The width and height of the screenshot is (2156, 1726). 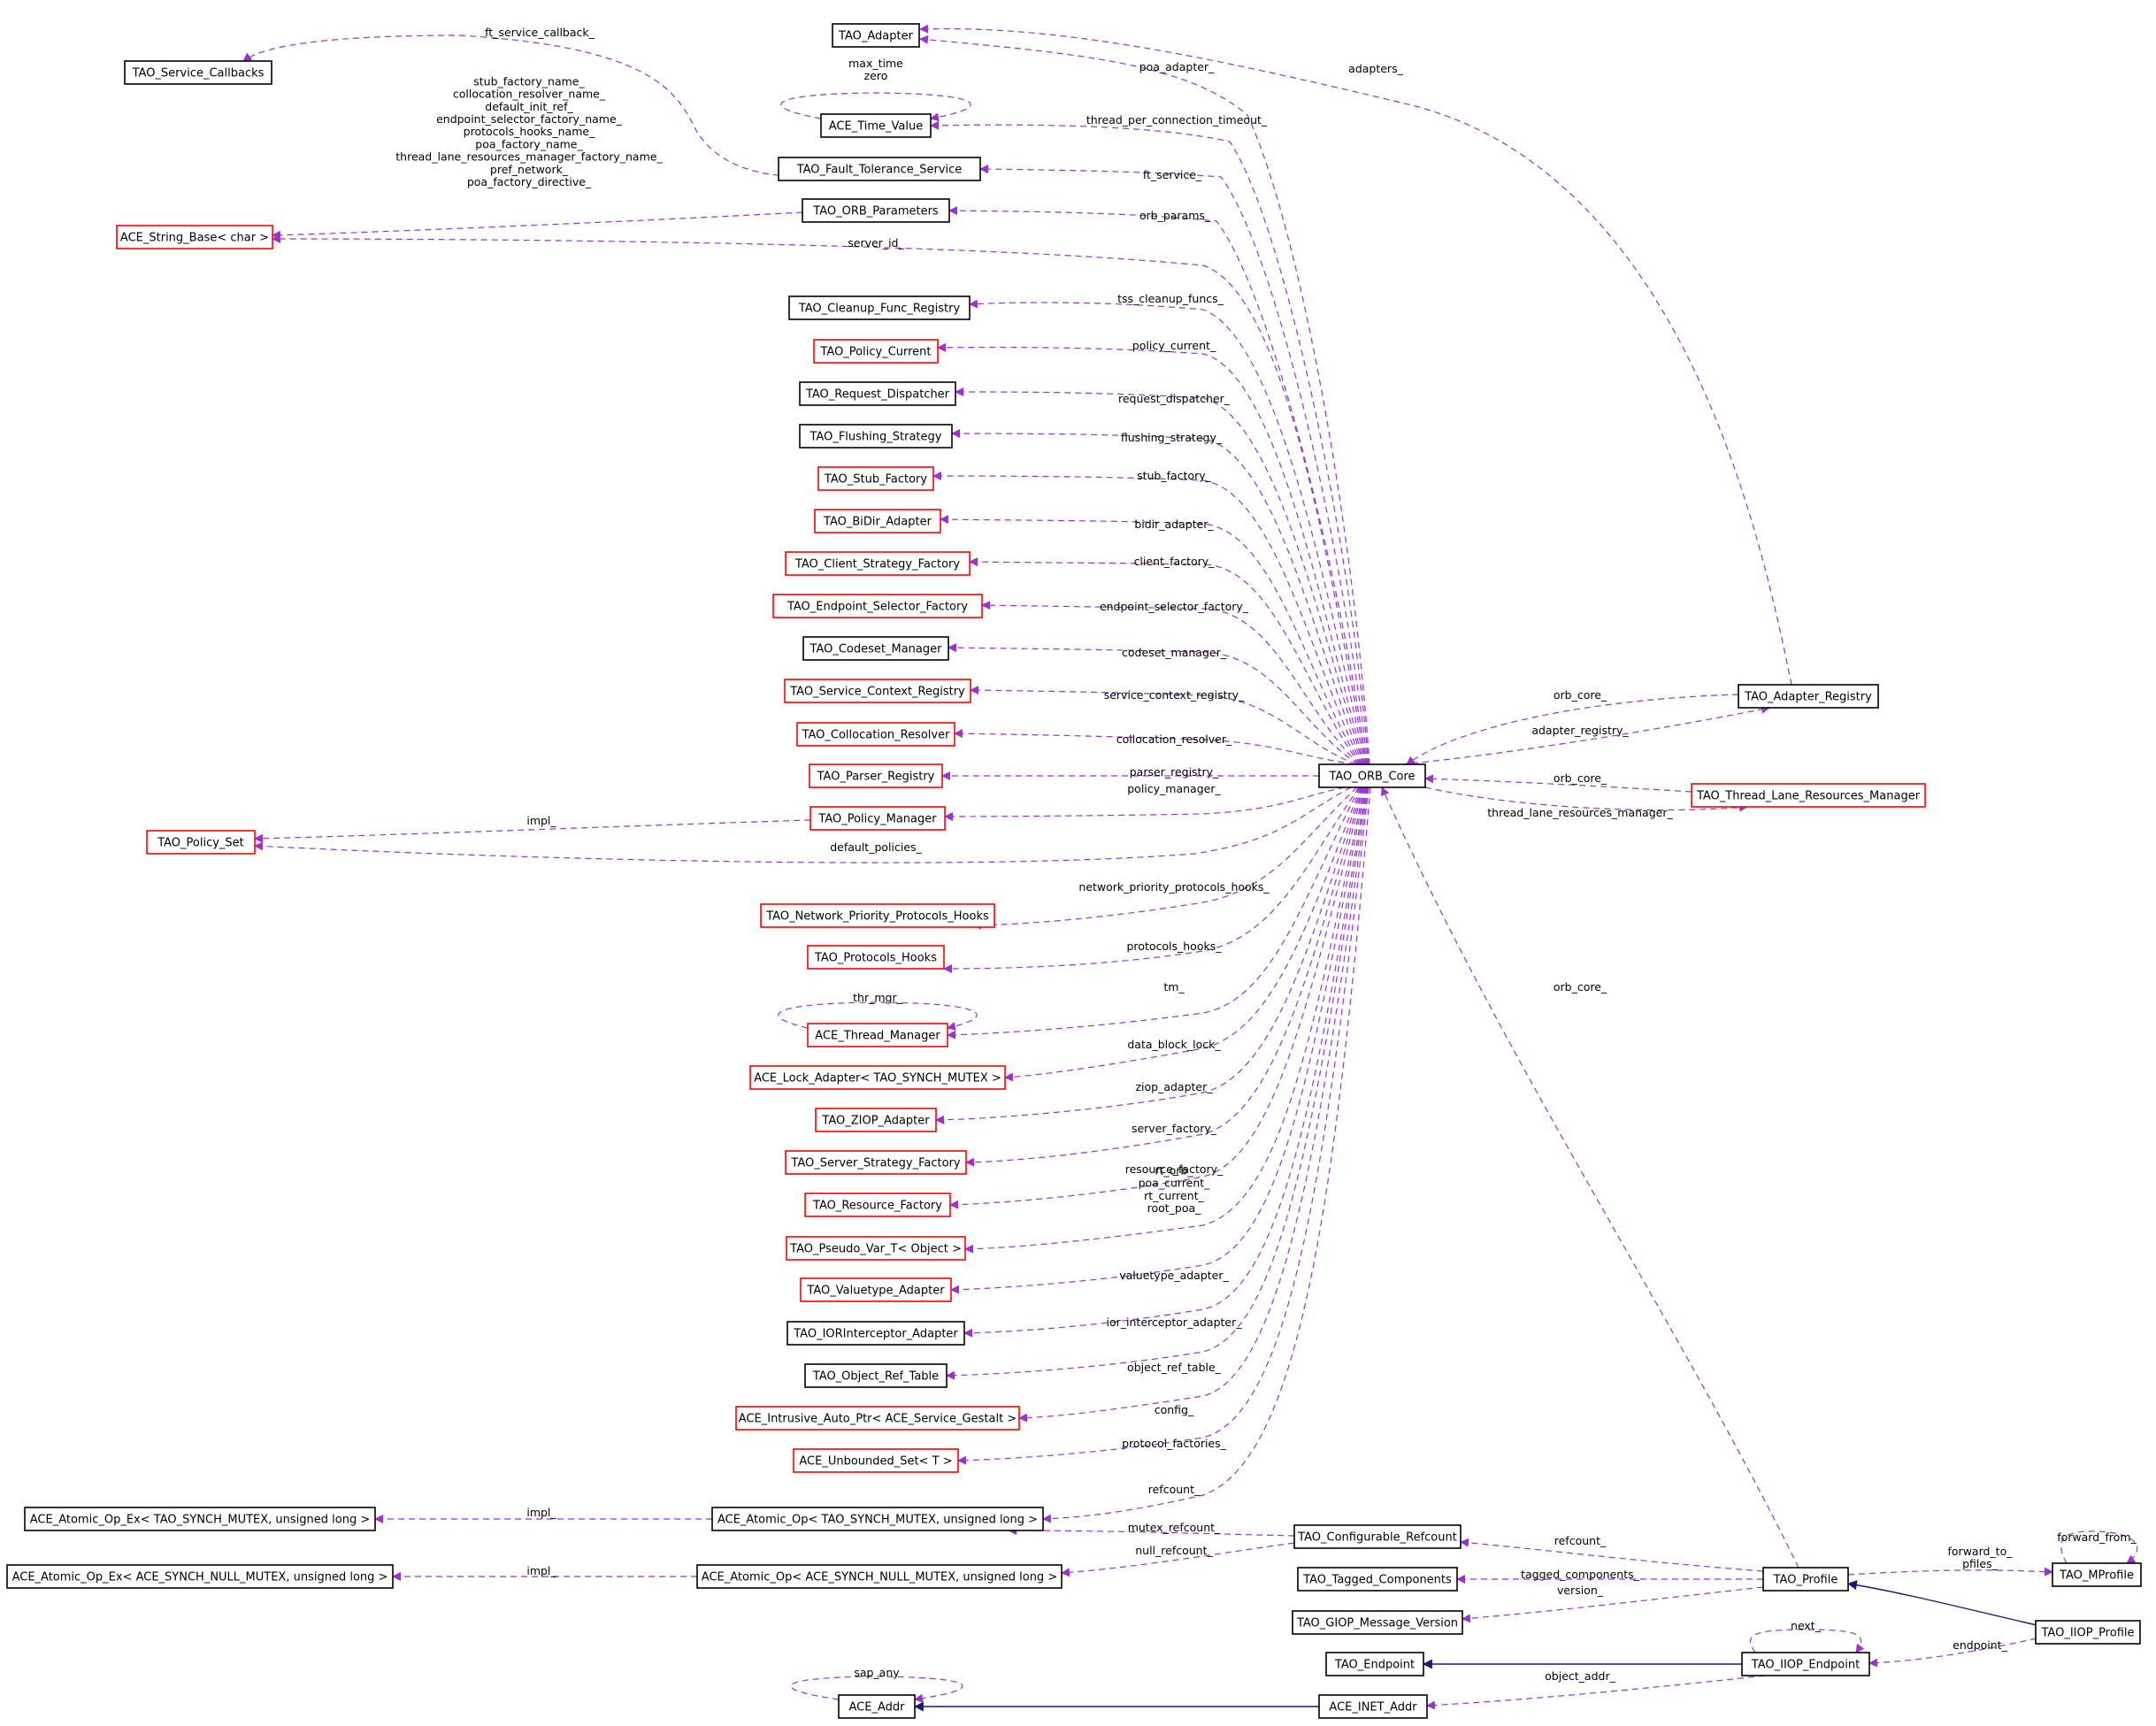 I want to click on node-pseudo-var: TAO_Pseudo_Var_T< Object >, so click(x=876, y=1248).